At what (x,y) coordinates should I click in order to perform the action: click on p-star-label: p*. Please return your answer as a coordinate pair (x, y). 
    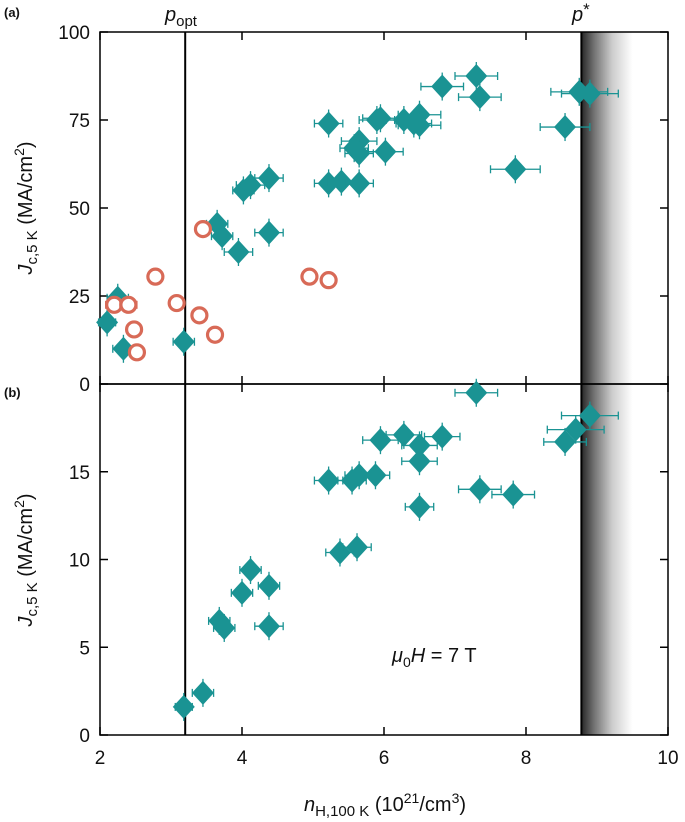
    Looking at the image, I should click on (580, 13).